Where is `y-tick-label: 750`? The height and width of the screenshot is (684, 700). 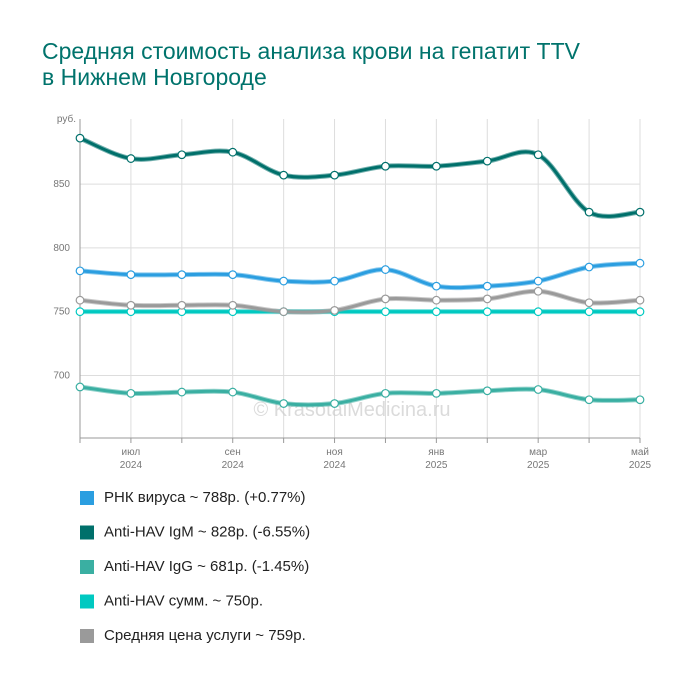 y-tick-label: 750 is located at coordinates (61, 312).